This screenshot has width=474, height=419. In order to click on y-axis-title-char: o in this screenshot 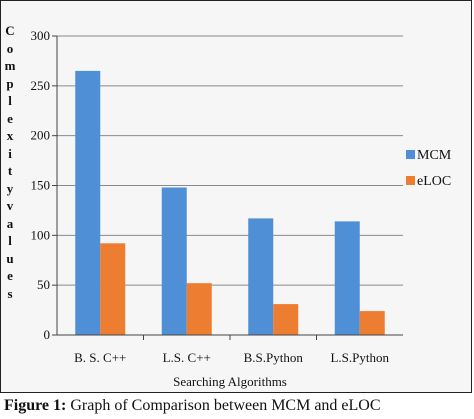, I will do `click(10, 48)`.